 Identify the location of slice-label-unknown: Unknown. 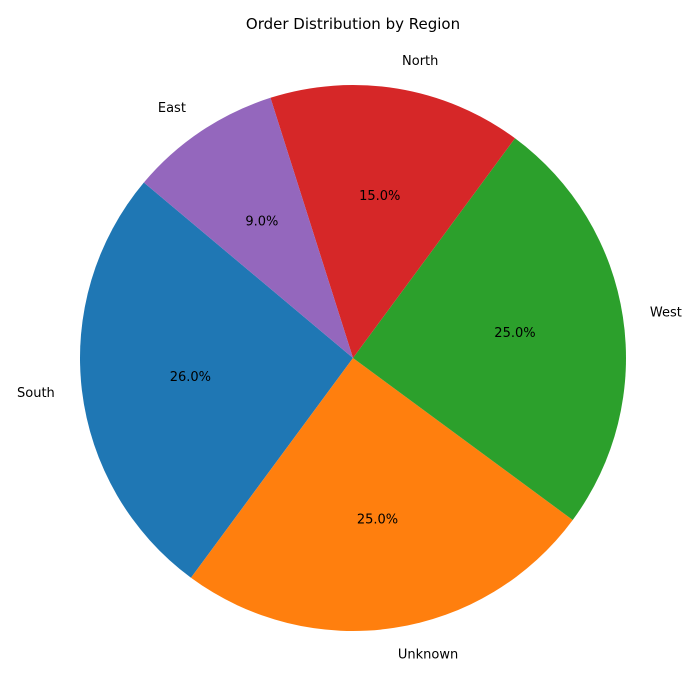
(428, 654).